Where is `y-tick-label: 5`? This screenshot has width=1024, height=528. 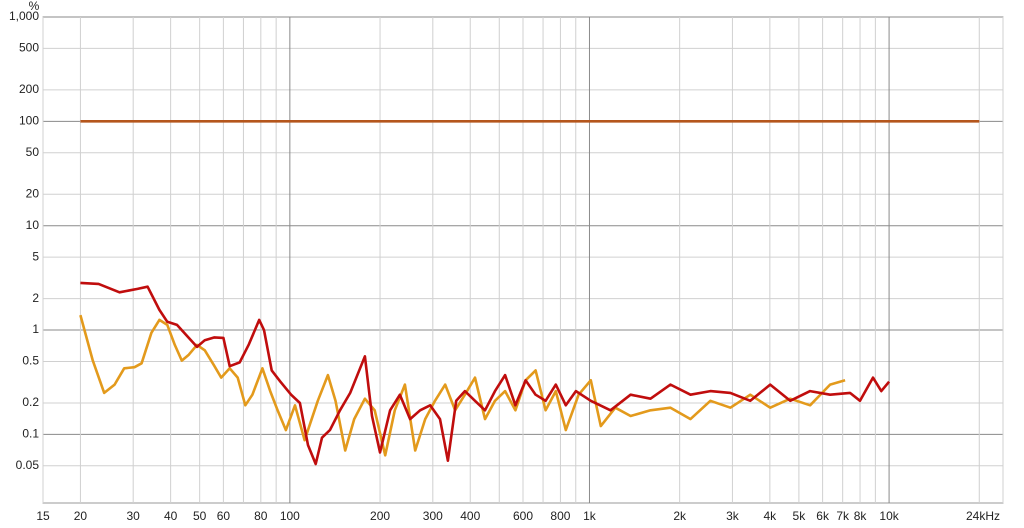 y-tick-label: 5 is located at coordinates (35, 256).